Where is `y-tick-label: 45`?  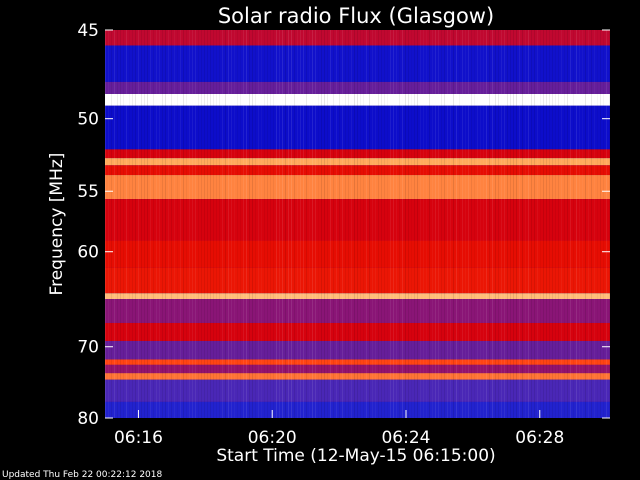
y-tick-label: 45 is located at coordinates (88, 31).